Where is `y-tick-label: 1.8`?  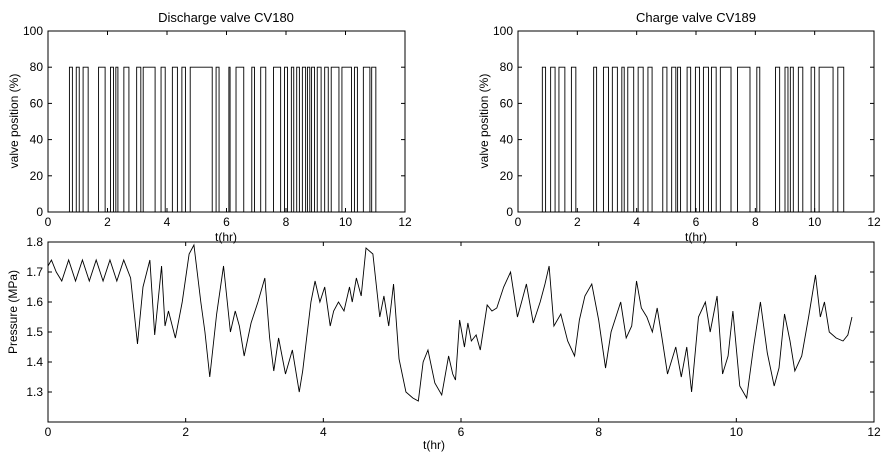 y-tick-label: 1.8 is located at coordinates (34, 242).